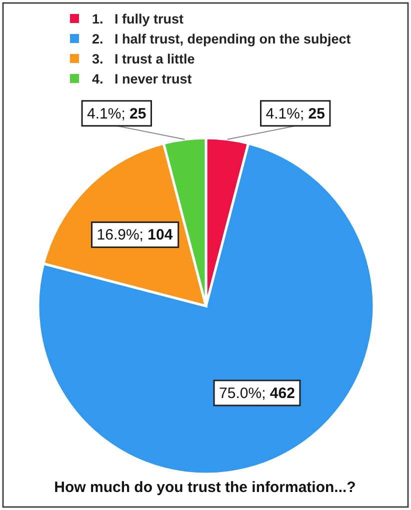  I want to click on data-label: 16.9%; 104, so click(135, 235).